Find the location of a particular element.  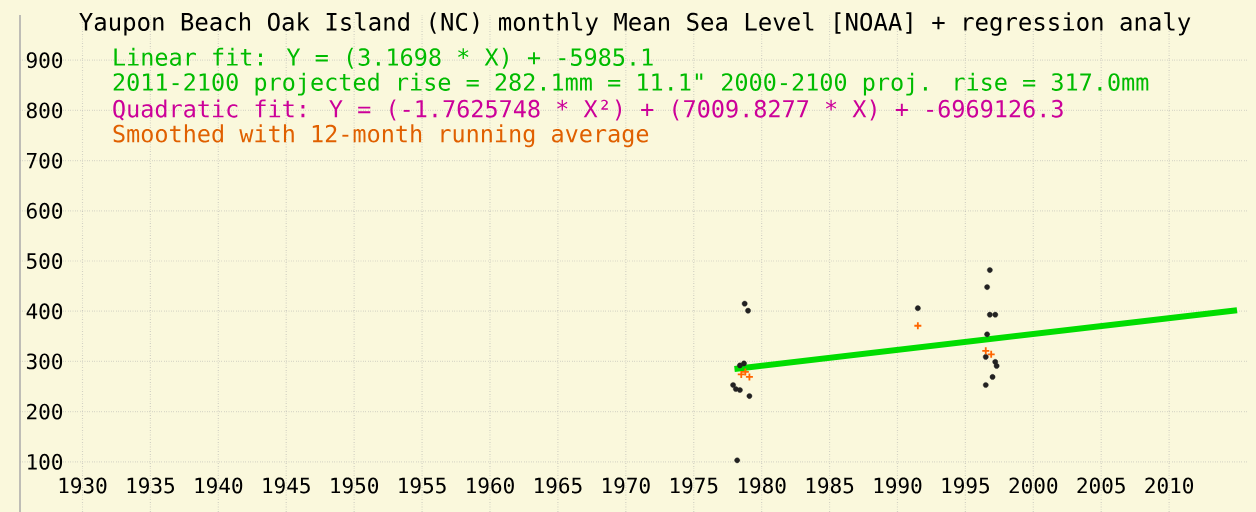

x-tick-label: 1975 is located at coordinates (694, 485).